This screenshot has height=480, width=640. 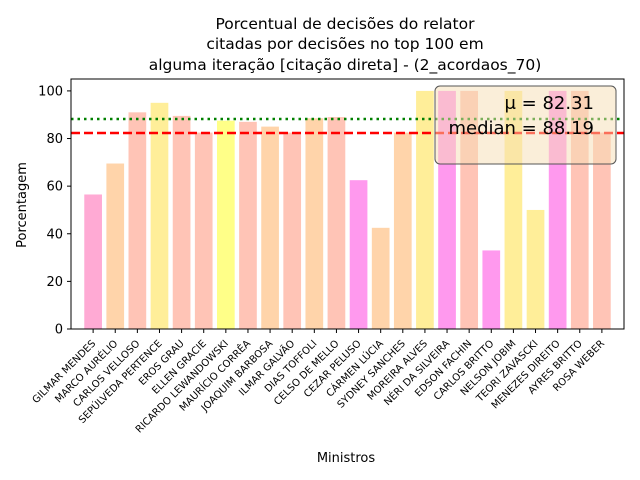 I want to click on y-axis-label: Porcentagem, so click(x=22, y=205).